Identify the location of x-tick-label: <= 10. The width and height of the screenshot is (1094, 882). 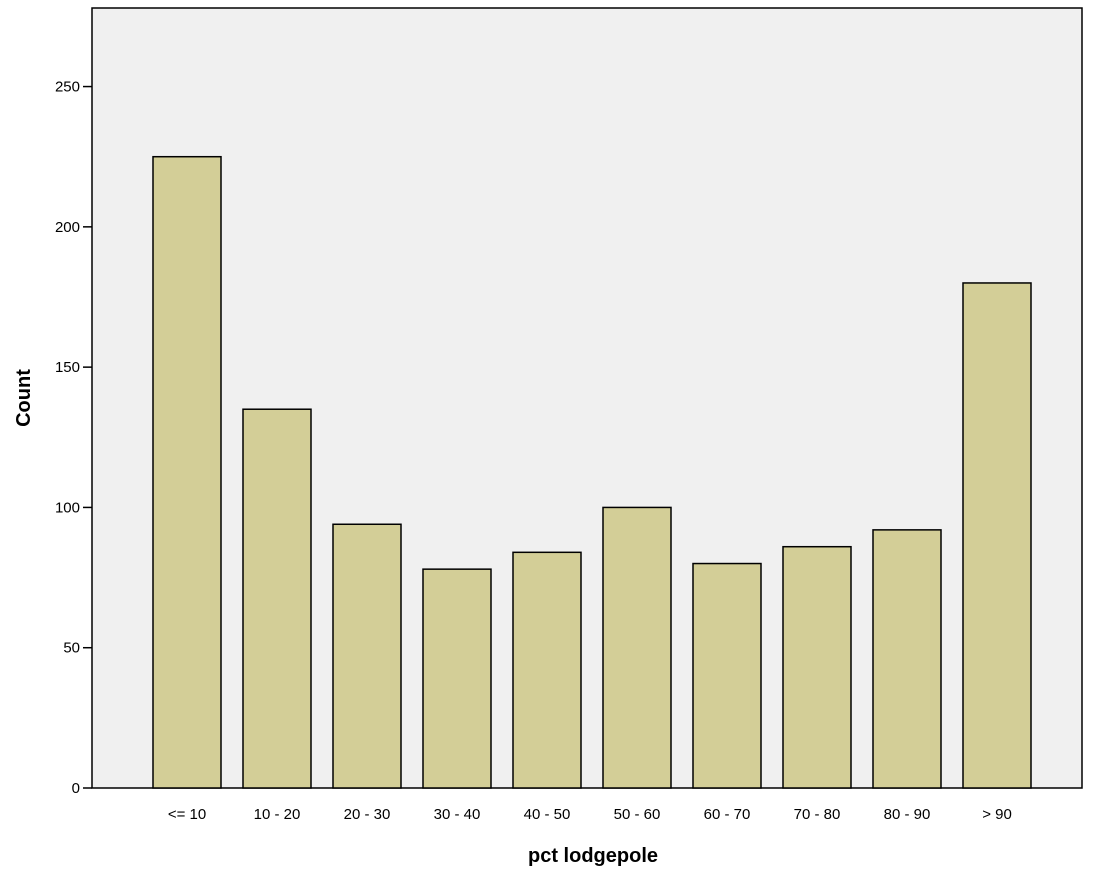
(187, 814).